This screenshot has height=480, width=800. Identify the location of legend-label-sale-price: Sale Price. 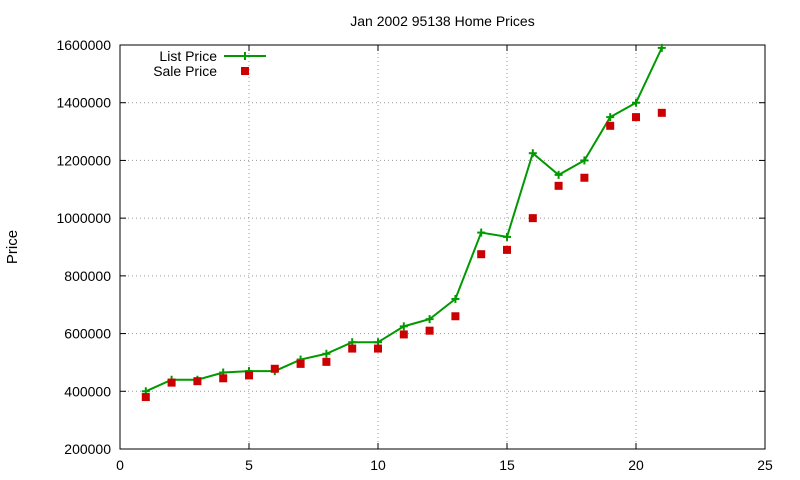
(185, 71).